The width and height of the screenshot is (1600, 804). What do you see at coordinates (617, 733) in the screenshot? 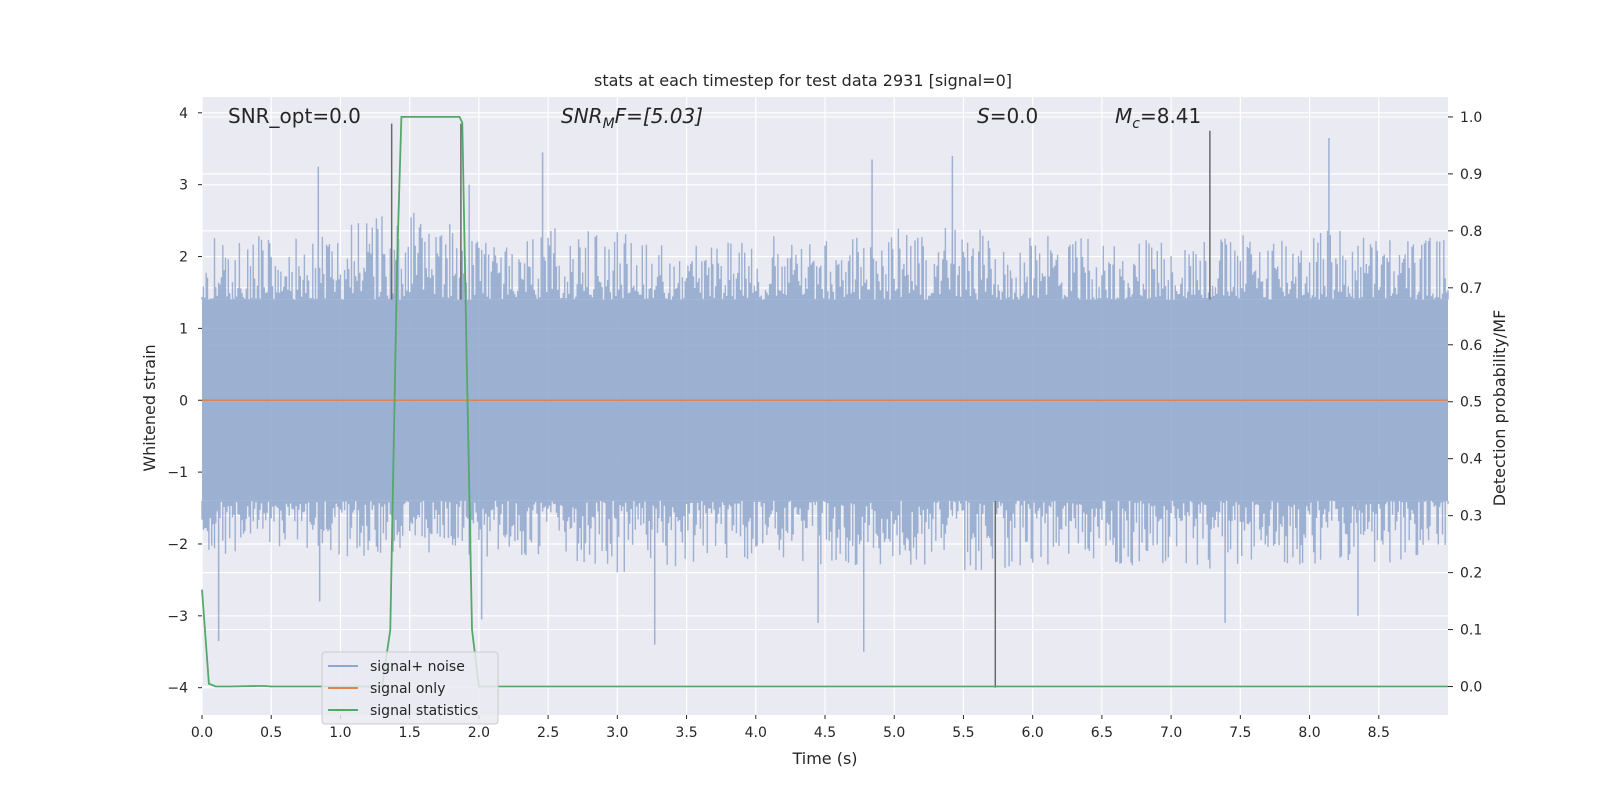
I see `x-tick-label: 3.0` at bounding box center [617, 733].